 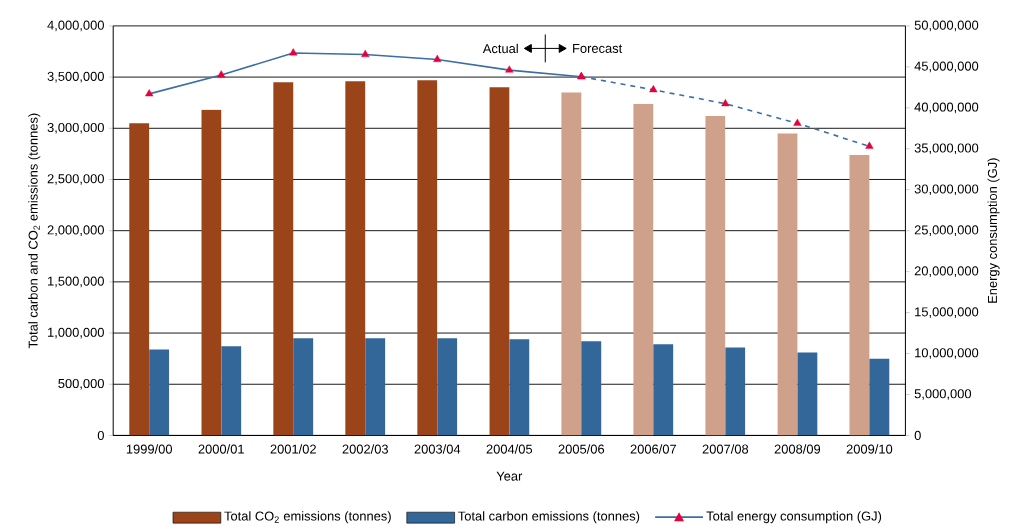 What do you see at coordinates (75, 26) in the screenshot?
I see `y-tick-label: 4,000,000` at bounding box center [75, 26].